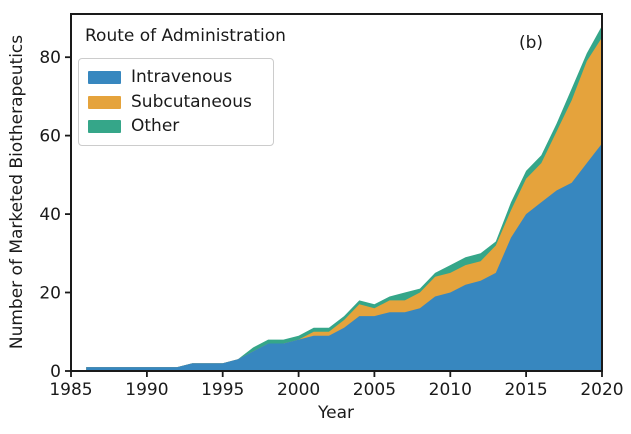 The height and width of the screenshot is (434, 631). I want to click on x-tick-label: 2000, so click(298, 390).